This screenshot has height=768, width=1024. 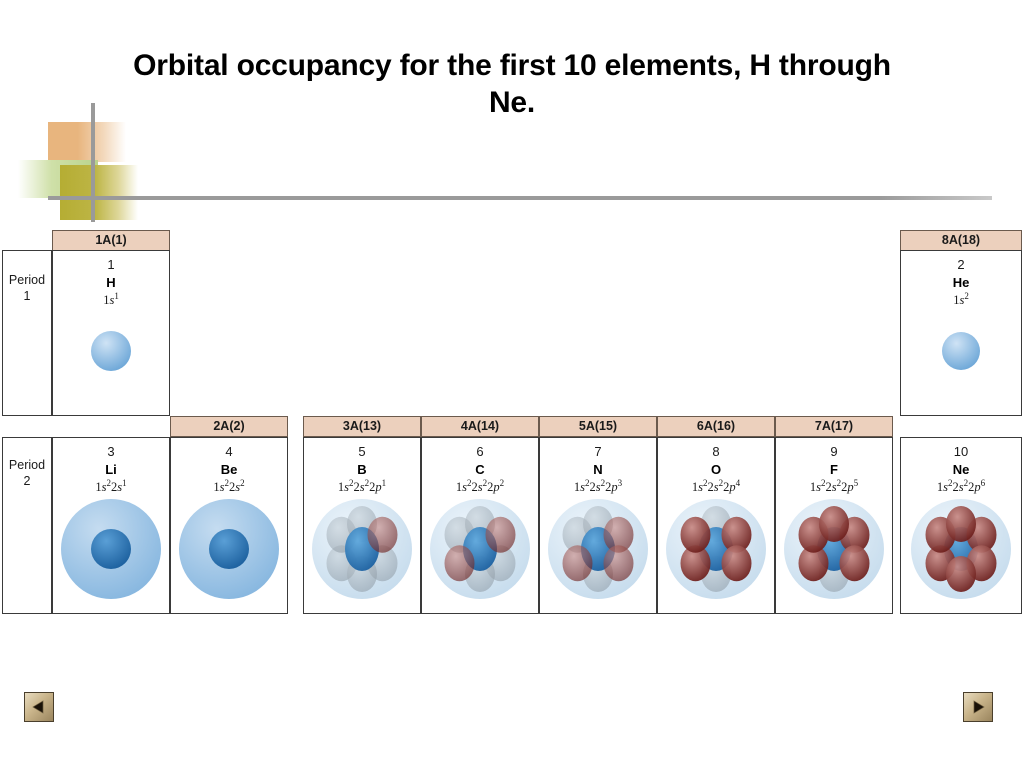 I want to click on atomic-number: 9, so click(x=834, y=451).